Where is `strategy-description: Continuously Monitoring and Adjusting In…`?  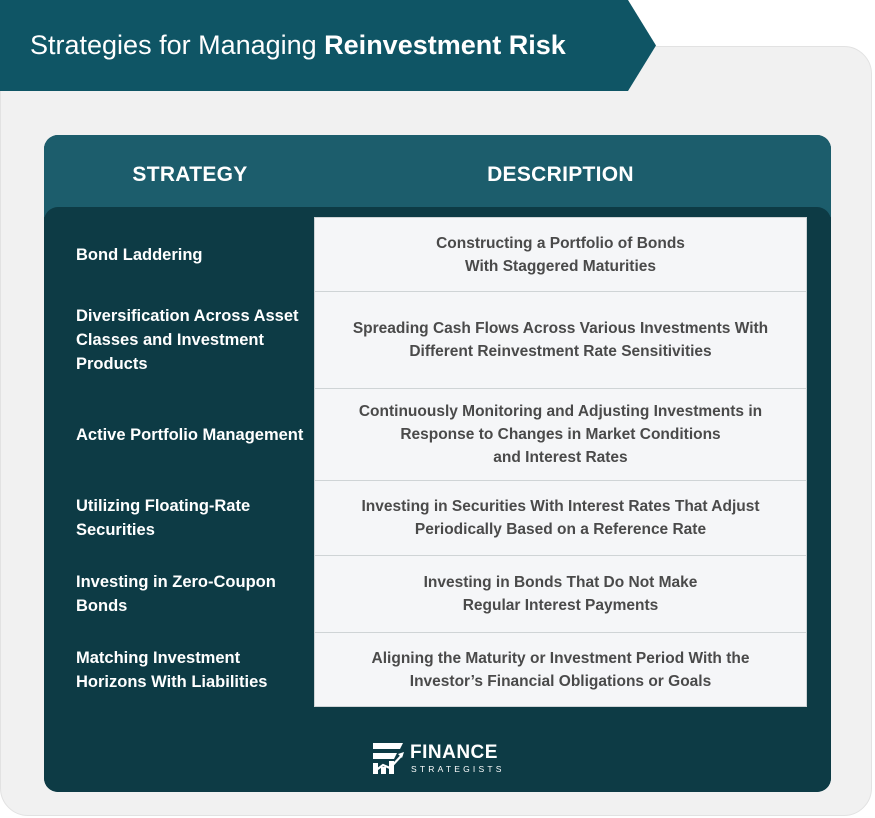 strategy-description: Continuously Monitoring and Adjusting In… is located at coordinates (560, 434).